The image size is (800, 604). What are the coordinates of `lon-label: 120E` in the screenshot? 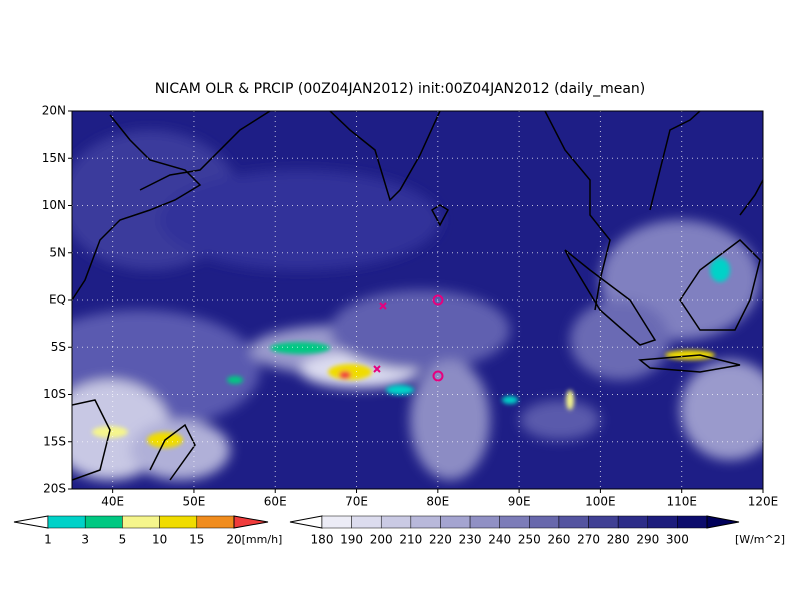 It's located at (763, 502).